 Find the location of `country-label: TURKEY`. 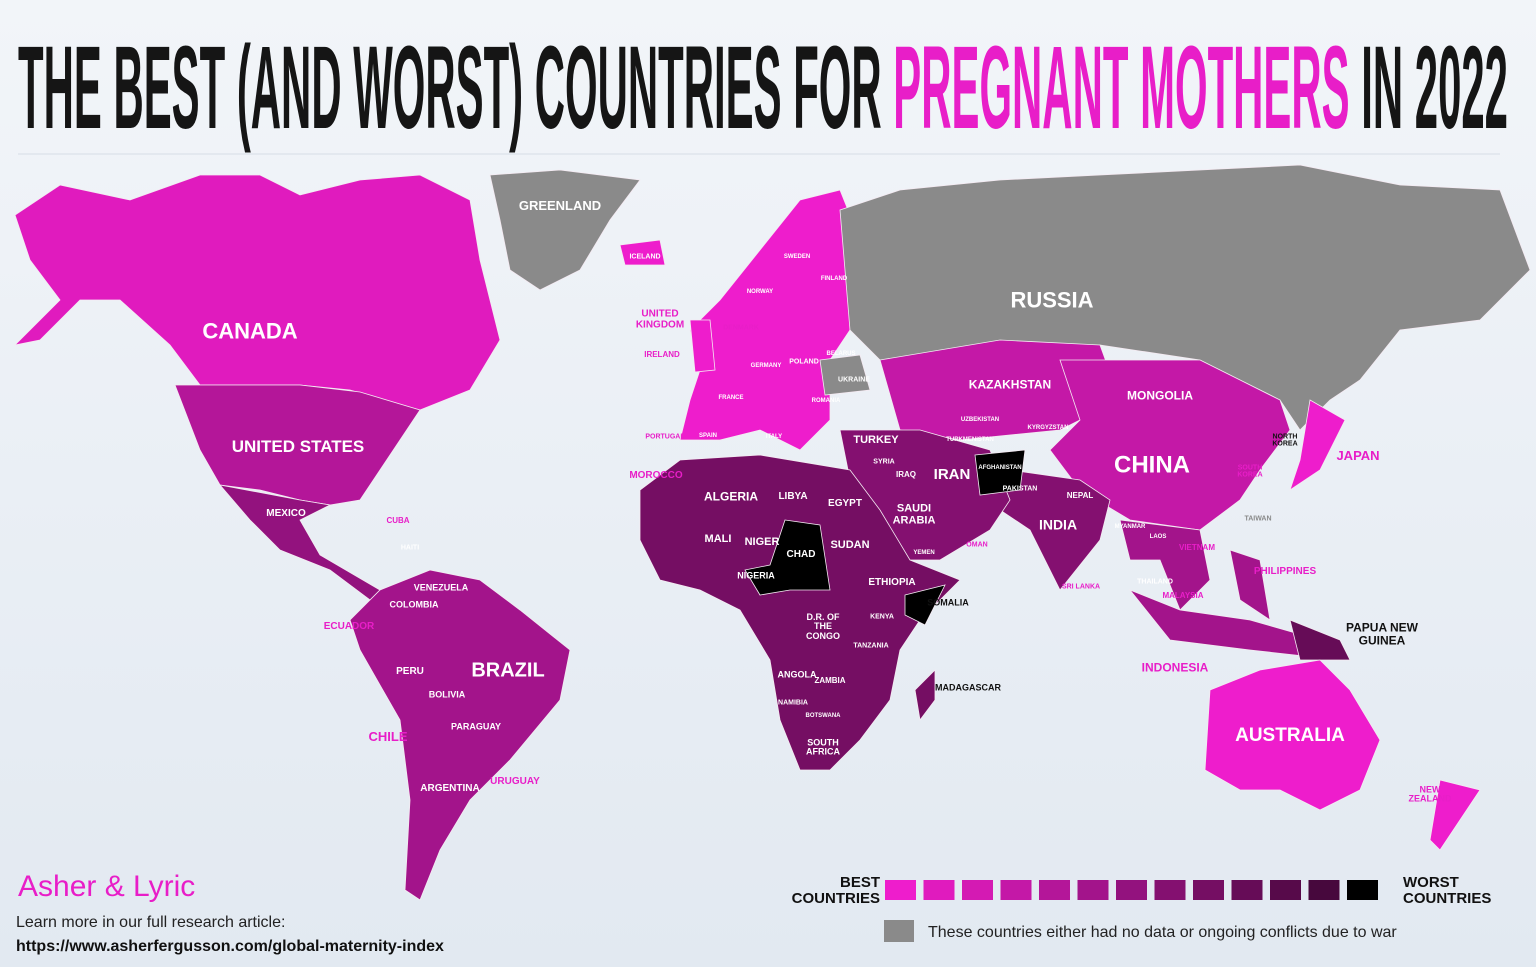

country-label: TURKEY is located at coordinates (876, 440).